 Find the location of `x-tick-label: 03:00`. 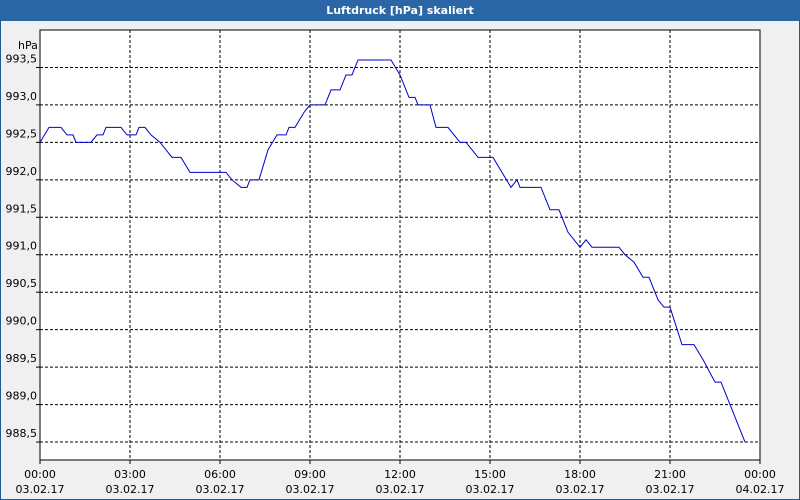

x-tick-label: 03:00 is located at coordinates (130, 474).